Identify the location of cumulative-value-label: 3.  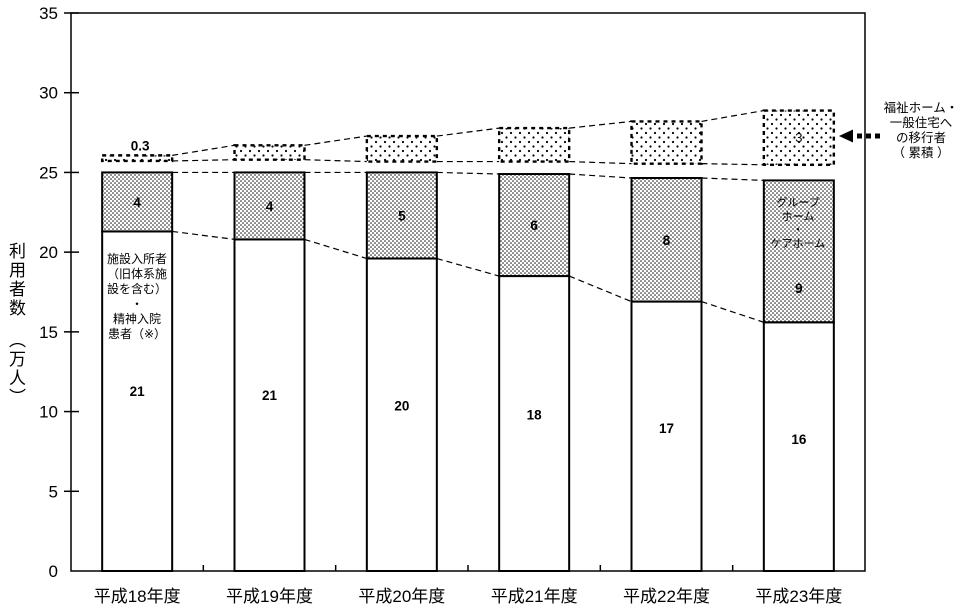
(798, 137).